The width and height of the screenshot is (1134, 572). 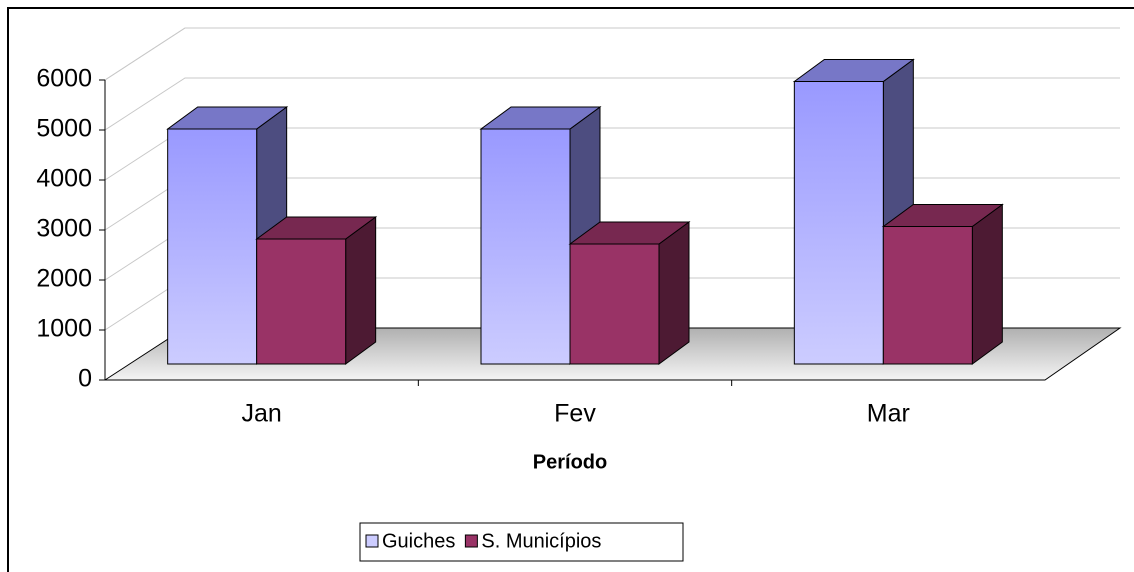 I want to click on legend-label: Guiches, so click(x=418, y=541).